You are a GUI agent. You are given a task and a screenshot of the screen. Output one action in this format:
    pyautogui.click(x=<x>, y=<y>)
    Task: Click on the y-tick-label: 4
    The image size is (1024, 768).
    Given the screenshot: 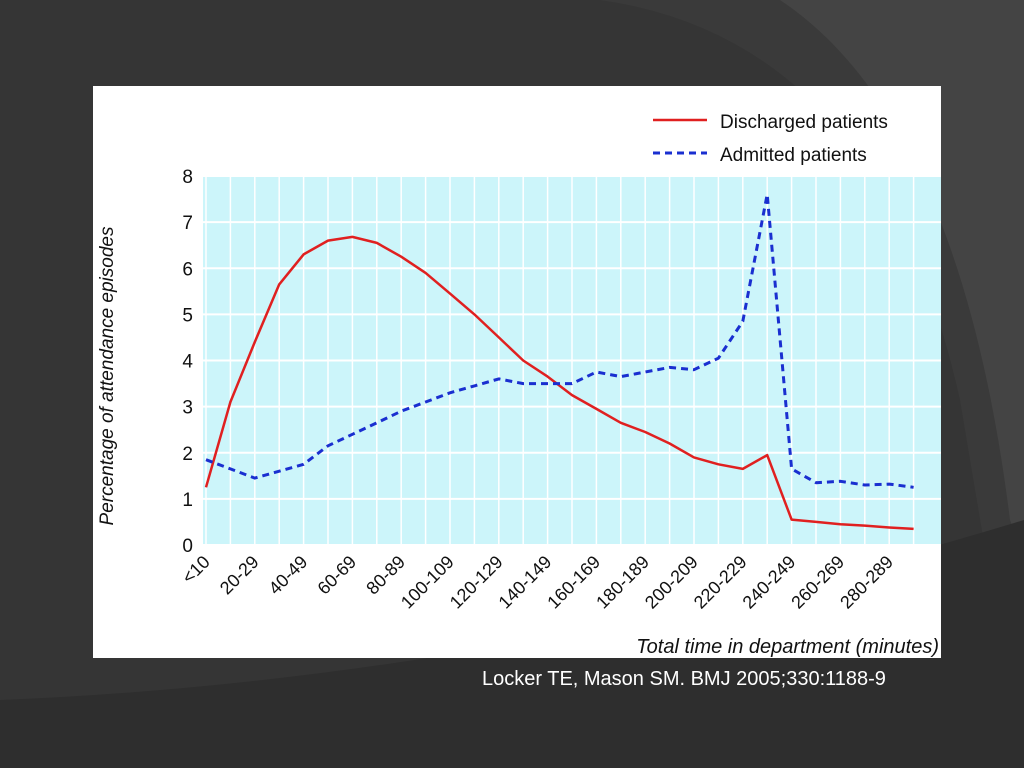 What is the action you would take?
    pyautogui.click(x=187, y=362)
    